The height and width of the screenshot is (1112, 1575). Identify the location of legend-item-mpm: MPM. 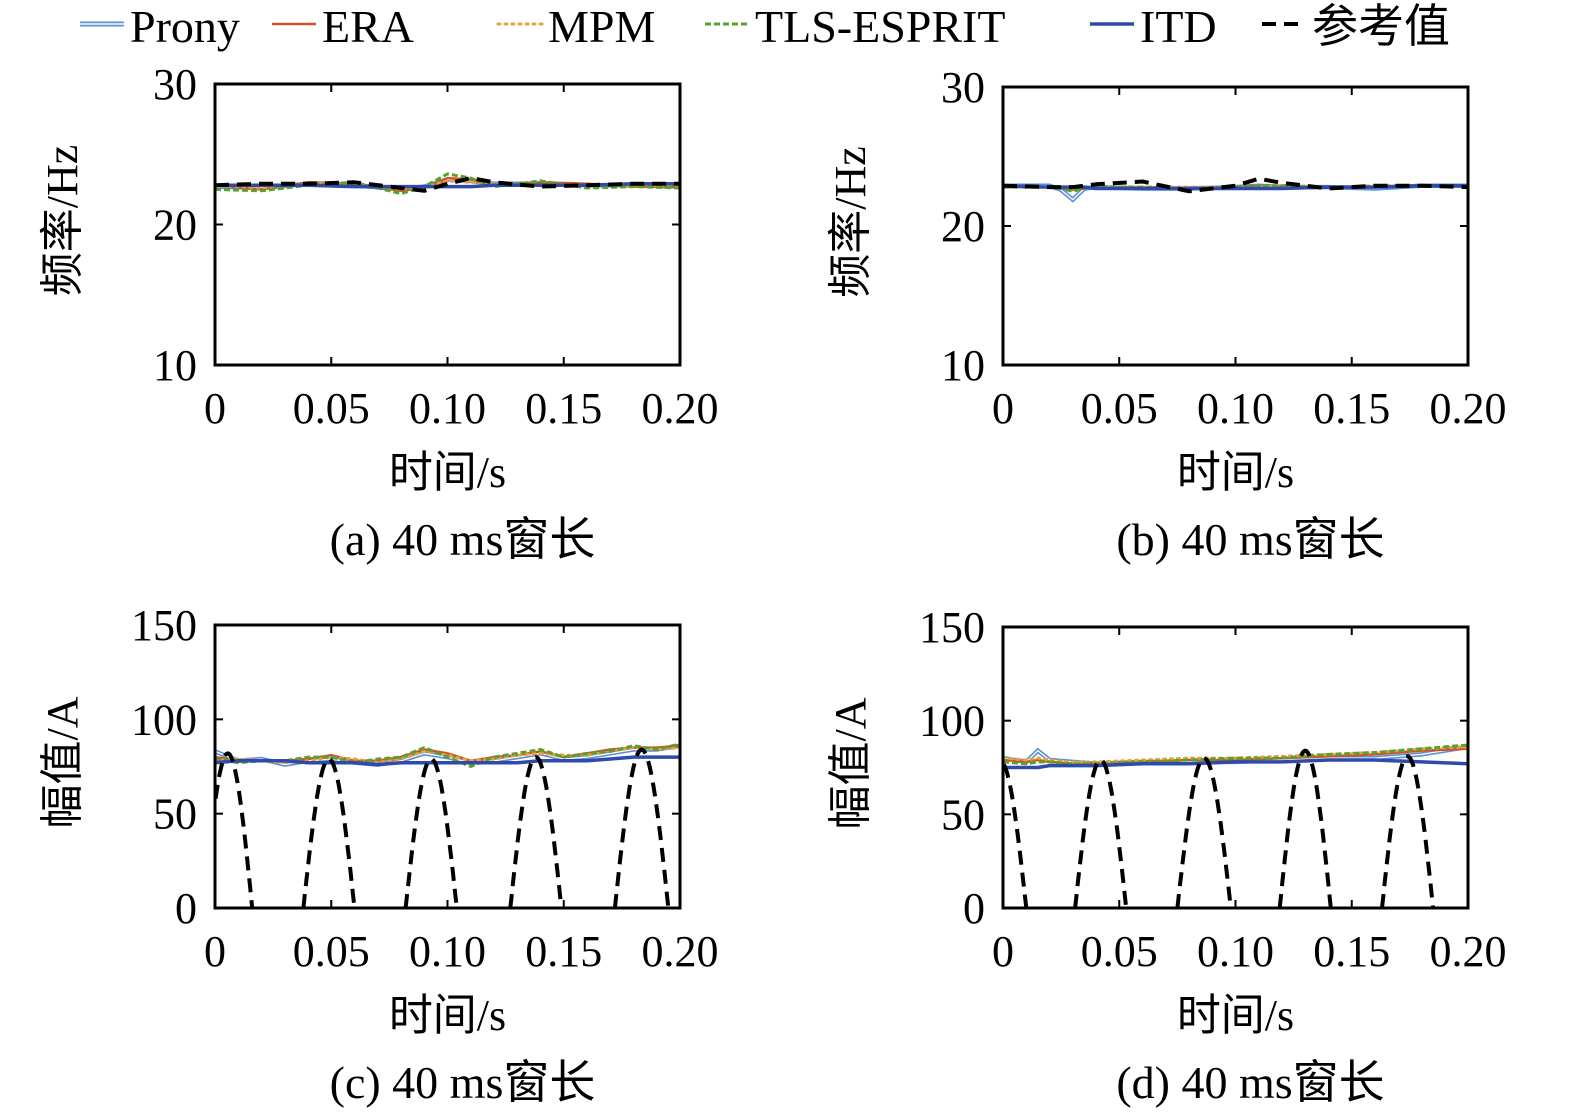
(575, 26).